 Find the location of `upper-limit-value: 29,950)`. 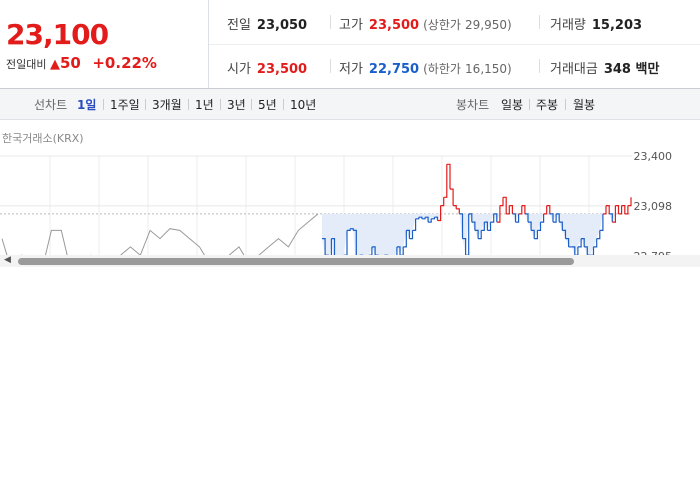

upper-limit-value: 29,950) is located at coordinates (488, 25).